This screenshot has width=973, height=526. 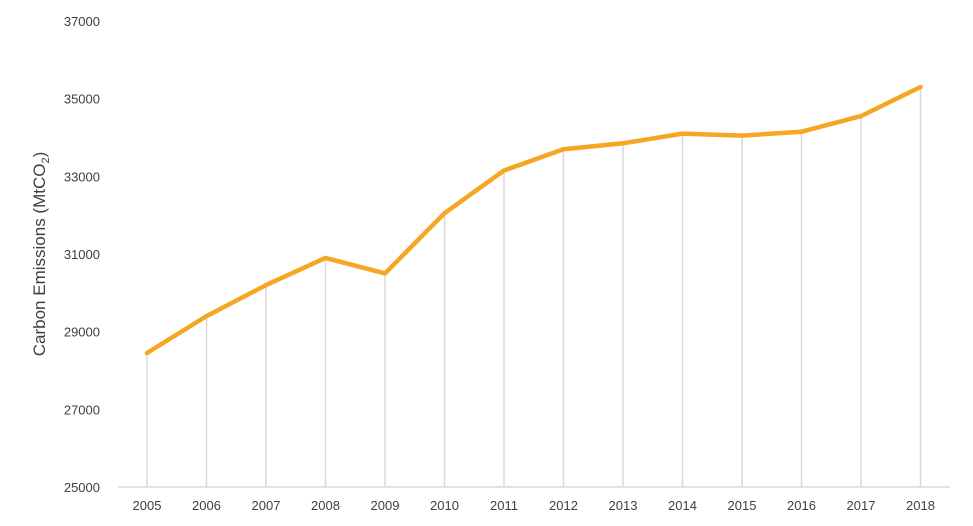 What do you see at coordinates (147, 505) in the screenshot?
I see `x-tick-label: 2005` at bounding box center [147, 505].